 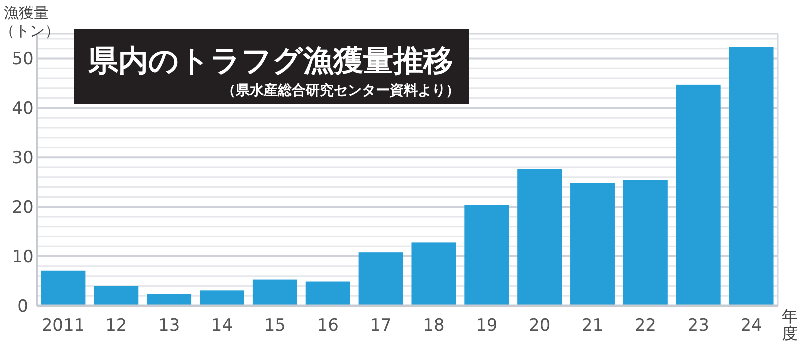 What do you see at coordinates (593, 326) in the screenshot?
I see `x-tick-label: 21` at bounding box center [593, 326].